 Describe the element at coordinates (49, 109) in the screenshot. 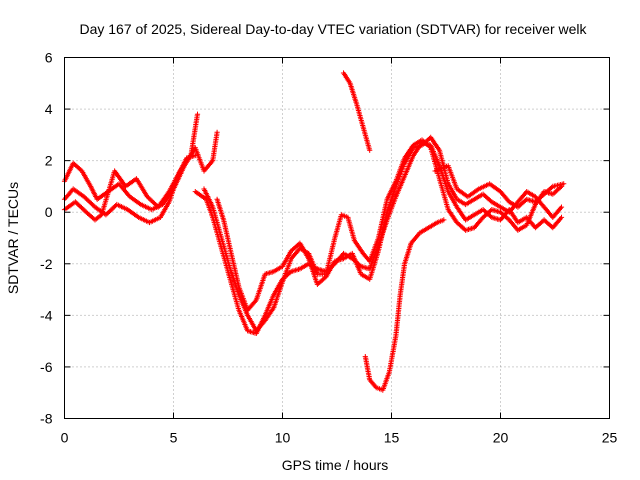

I see `y-tick-label: 4` at that location.